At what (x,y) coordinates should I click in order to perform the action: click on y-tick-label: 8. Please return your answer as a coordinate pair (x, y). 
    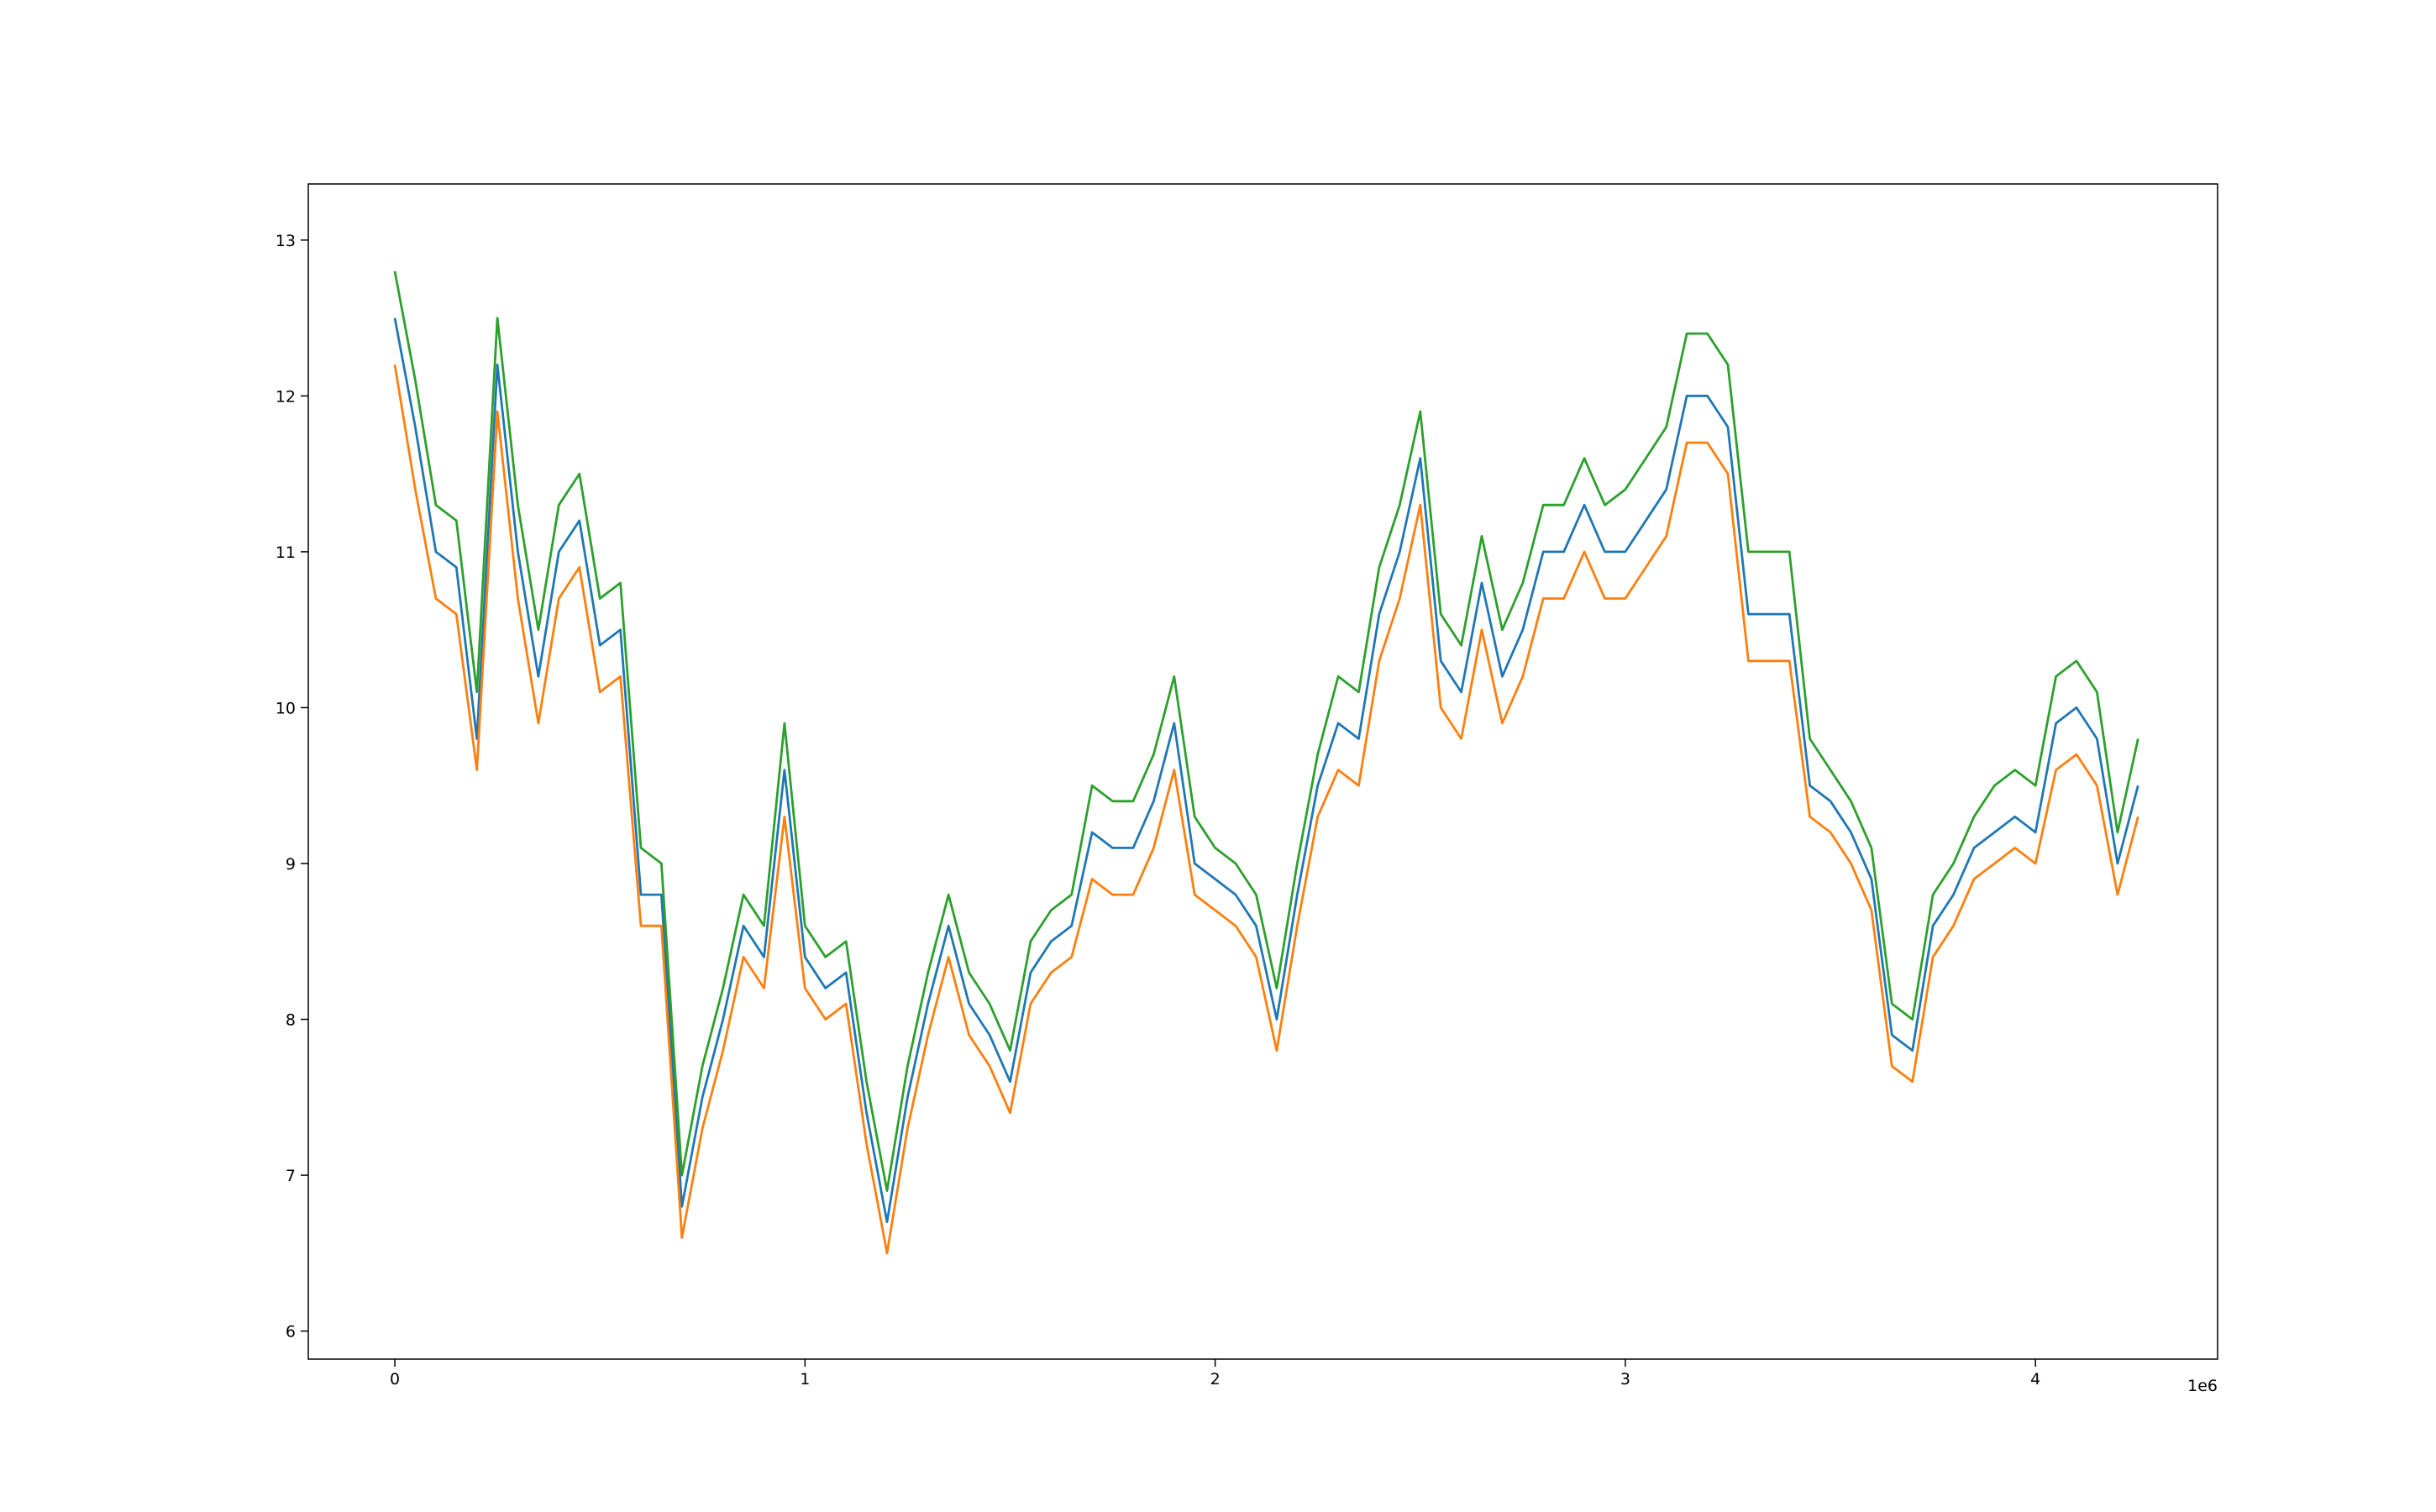
    Looking at the image, I should click on (291, 1020).